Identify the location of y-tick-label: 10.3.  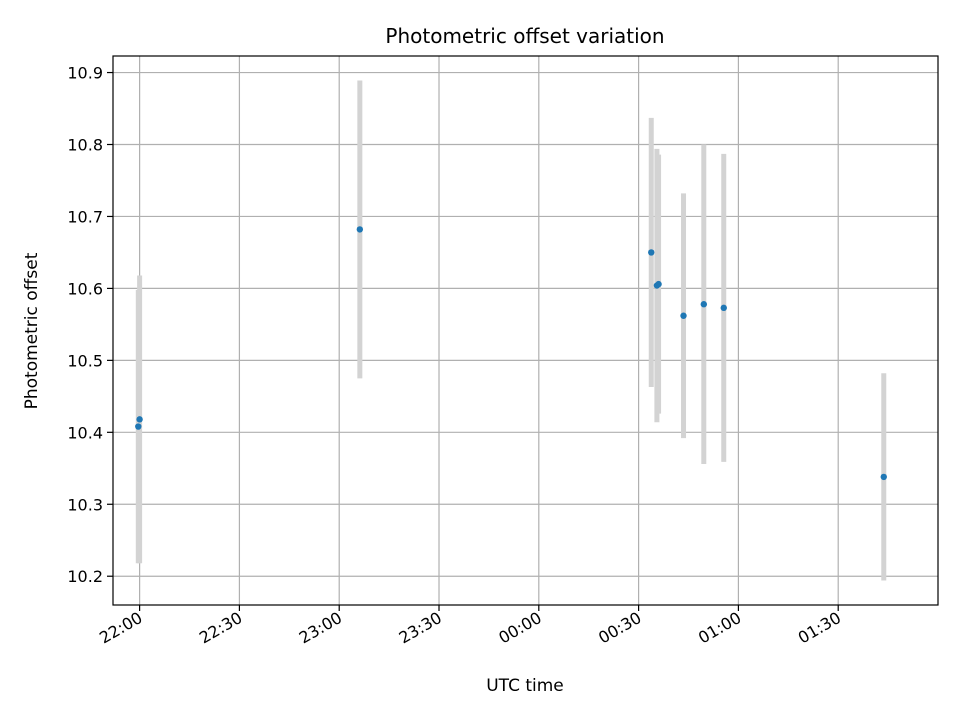
(85, 504).